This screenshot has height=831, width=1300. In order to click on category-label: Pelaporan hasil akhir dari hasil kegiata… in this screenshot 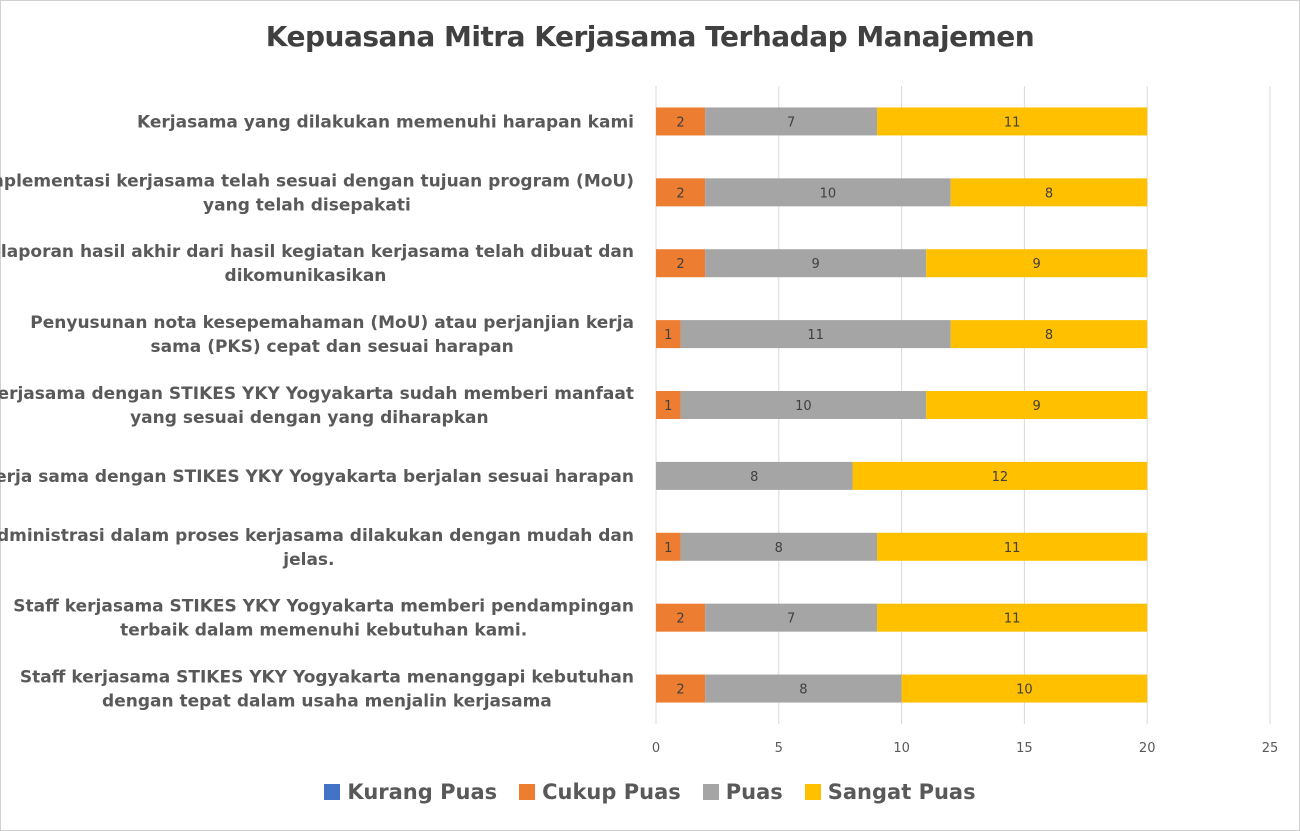, I will do `click(317, 252)`.